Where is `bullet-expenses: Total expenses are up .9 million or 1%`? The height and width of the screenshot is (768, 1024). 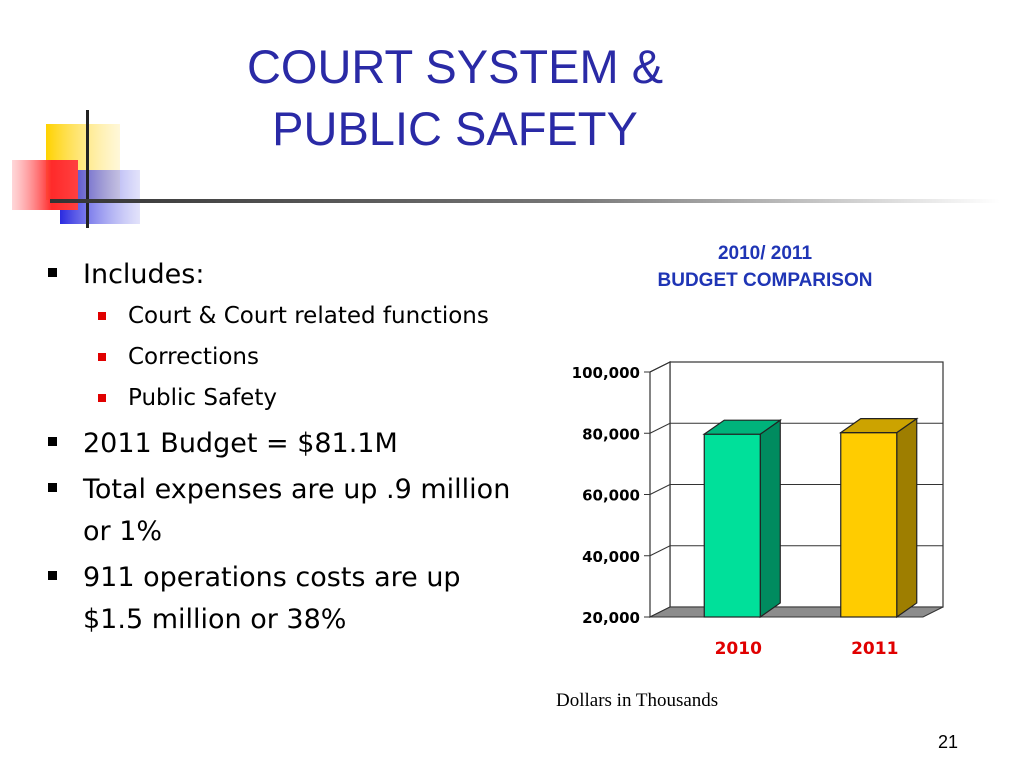 bullet-expenses: Total expenses are up .9 million or 1% is located at coordinates (283, 511).